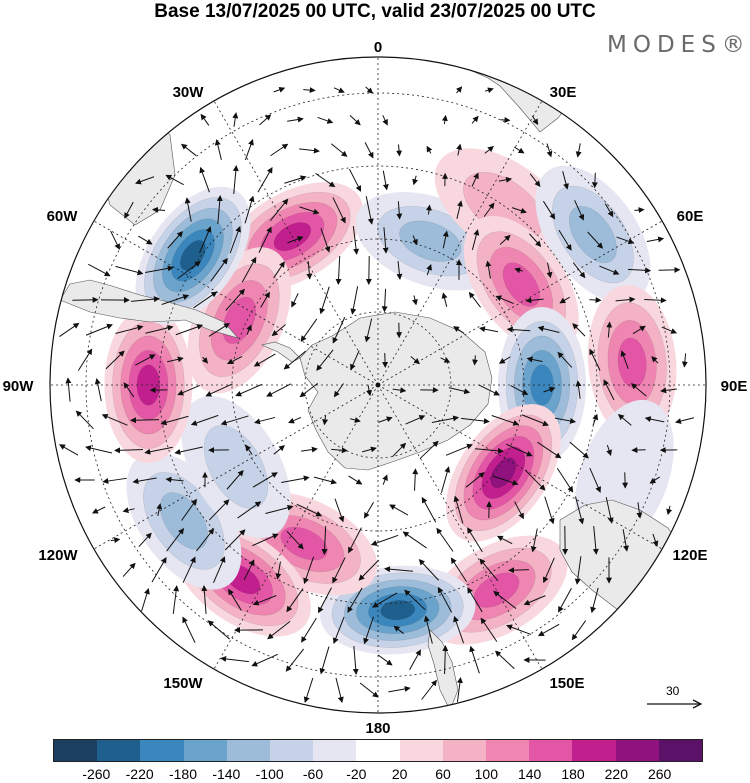 The image size is (750, 783). I want to click on colorbar-tick-label: 180, so click(573, 774).